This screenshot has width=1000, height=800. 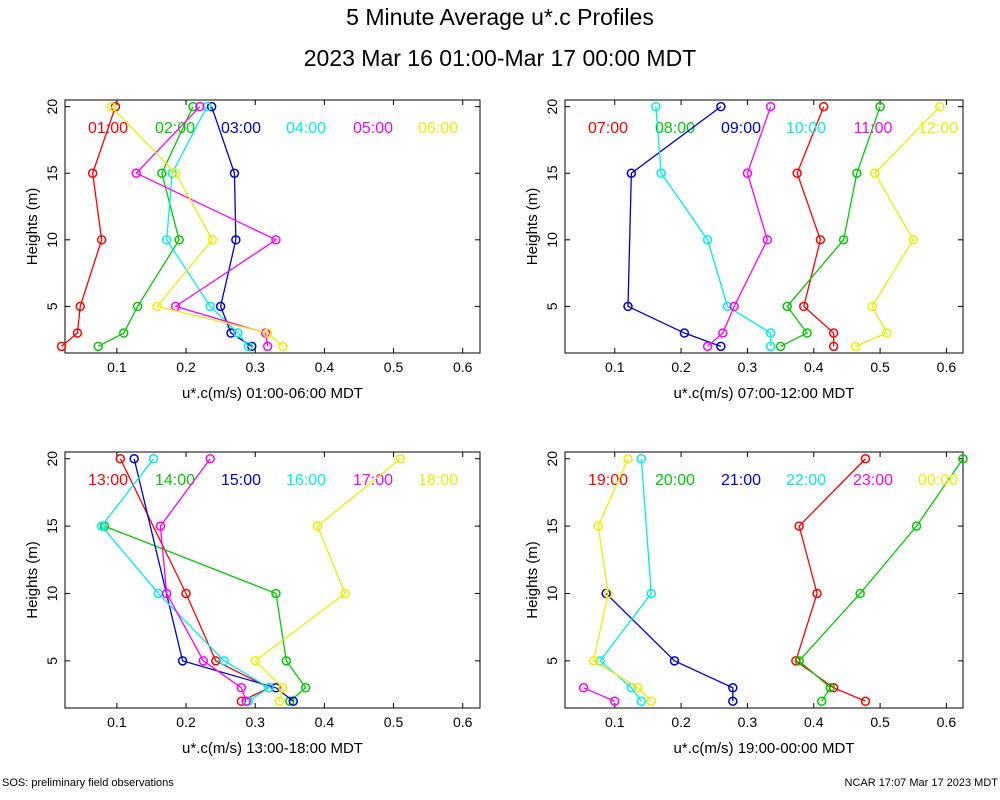 What do you see at coordinates (241, 128) in the screenshot?
I see `legend-label: 03:00` at bounding box center [241, 128].